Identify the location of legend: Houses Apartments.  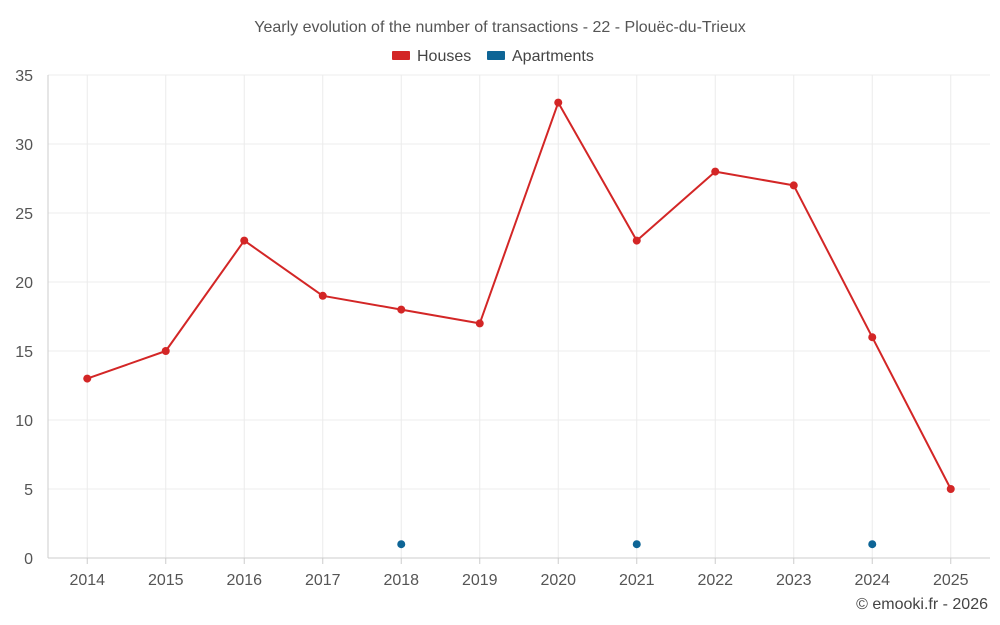
(493, 56).